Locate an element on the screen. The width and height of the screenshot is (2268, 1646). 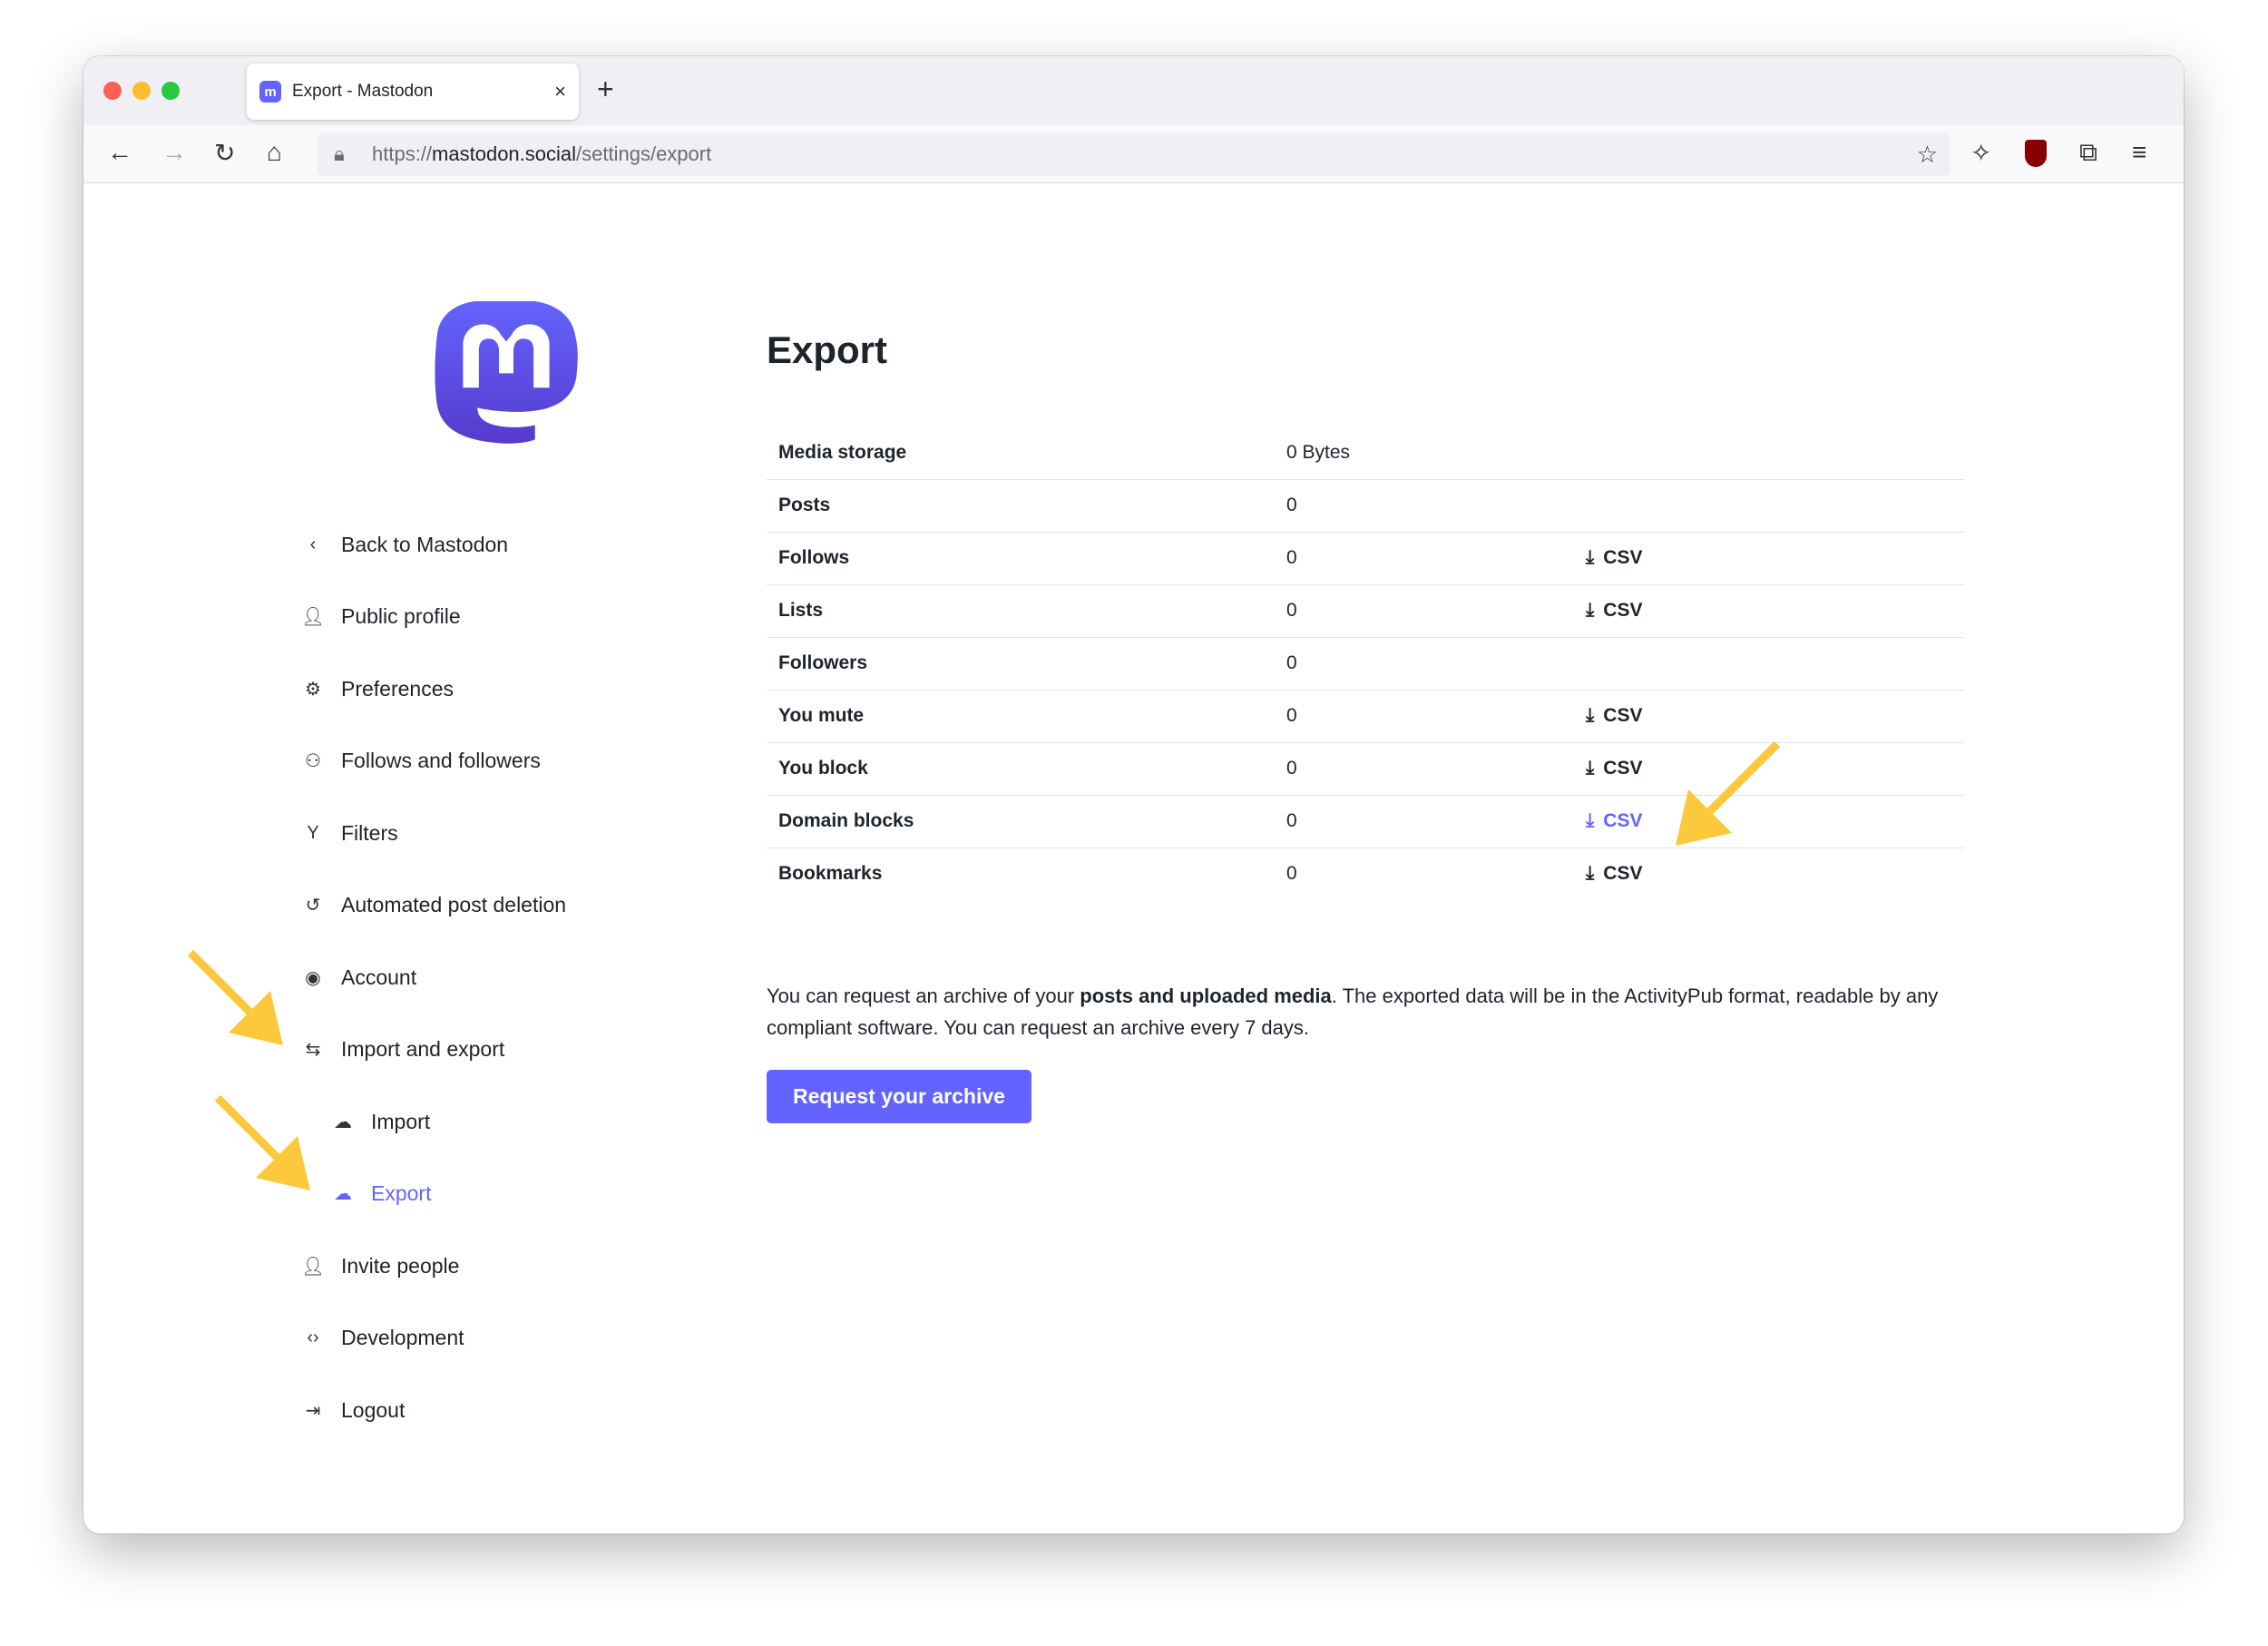
sidebar-item-follows: ⚇ Follows and followers is located at coordinates (421, 761).